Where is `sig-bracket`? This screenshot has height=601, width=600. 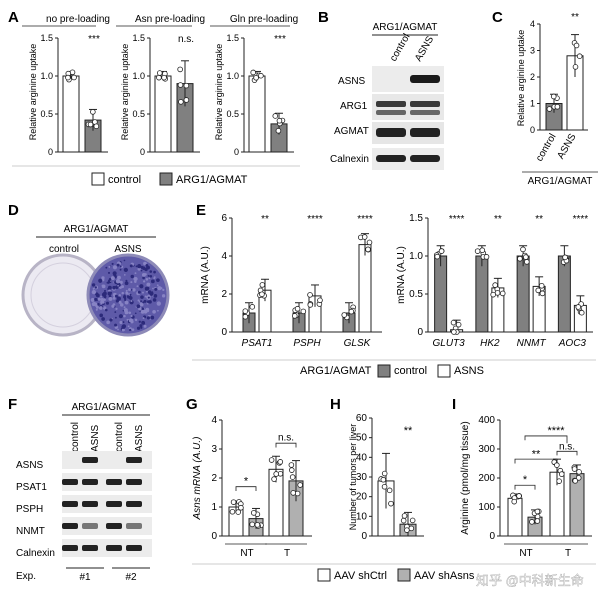 sig-bracket is located at coordinates (286, 445).